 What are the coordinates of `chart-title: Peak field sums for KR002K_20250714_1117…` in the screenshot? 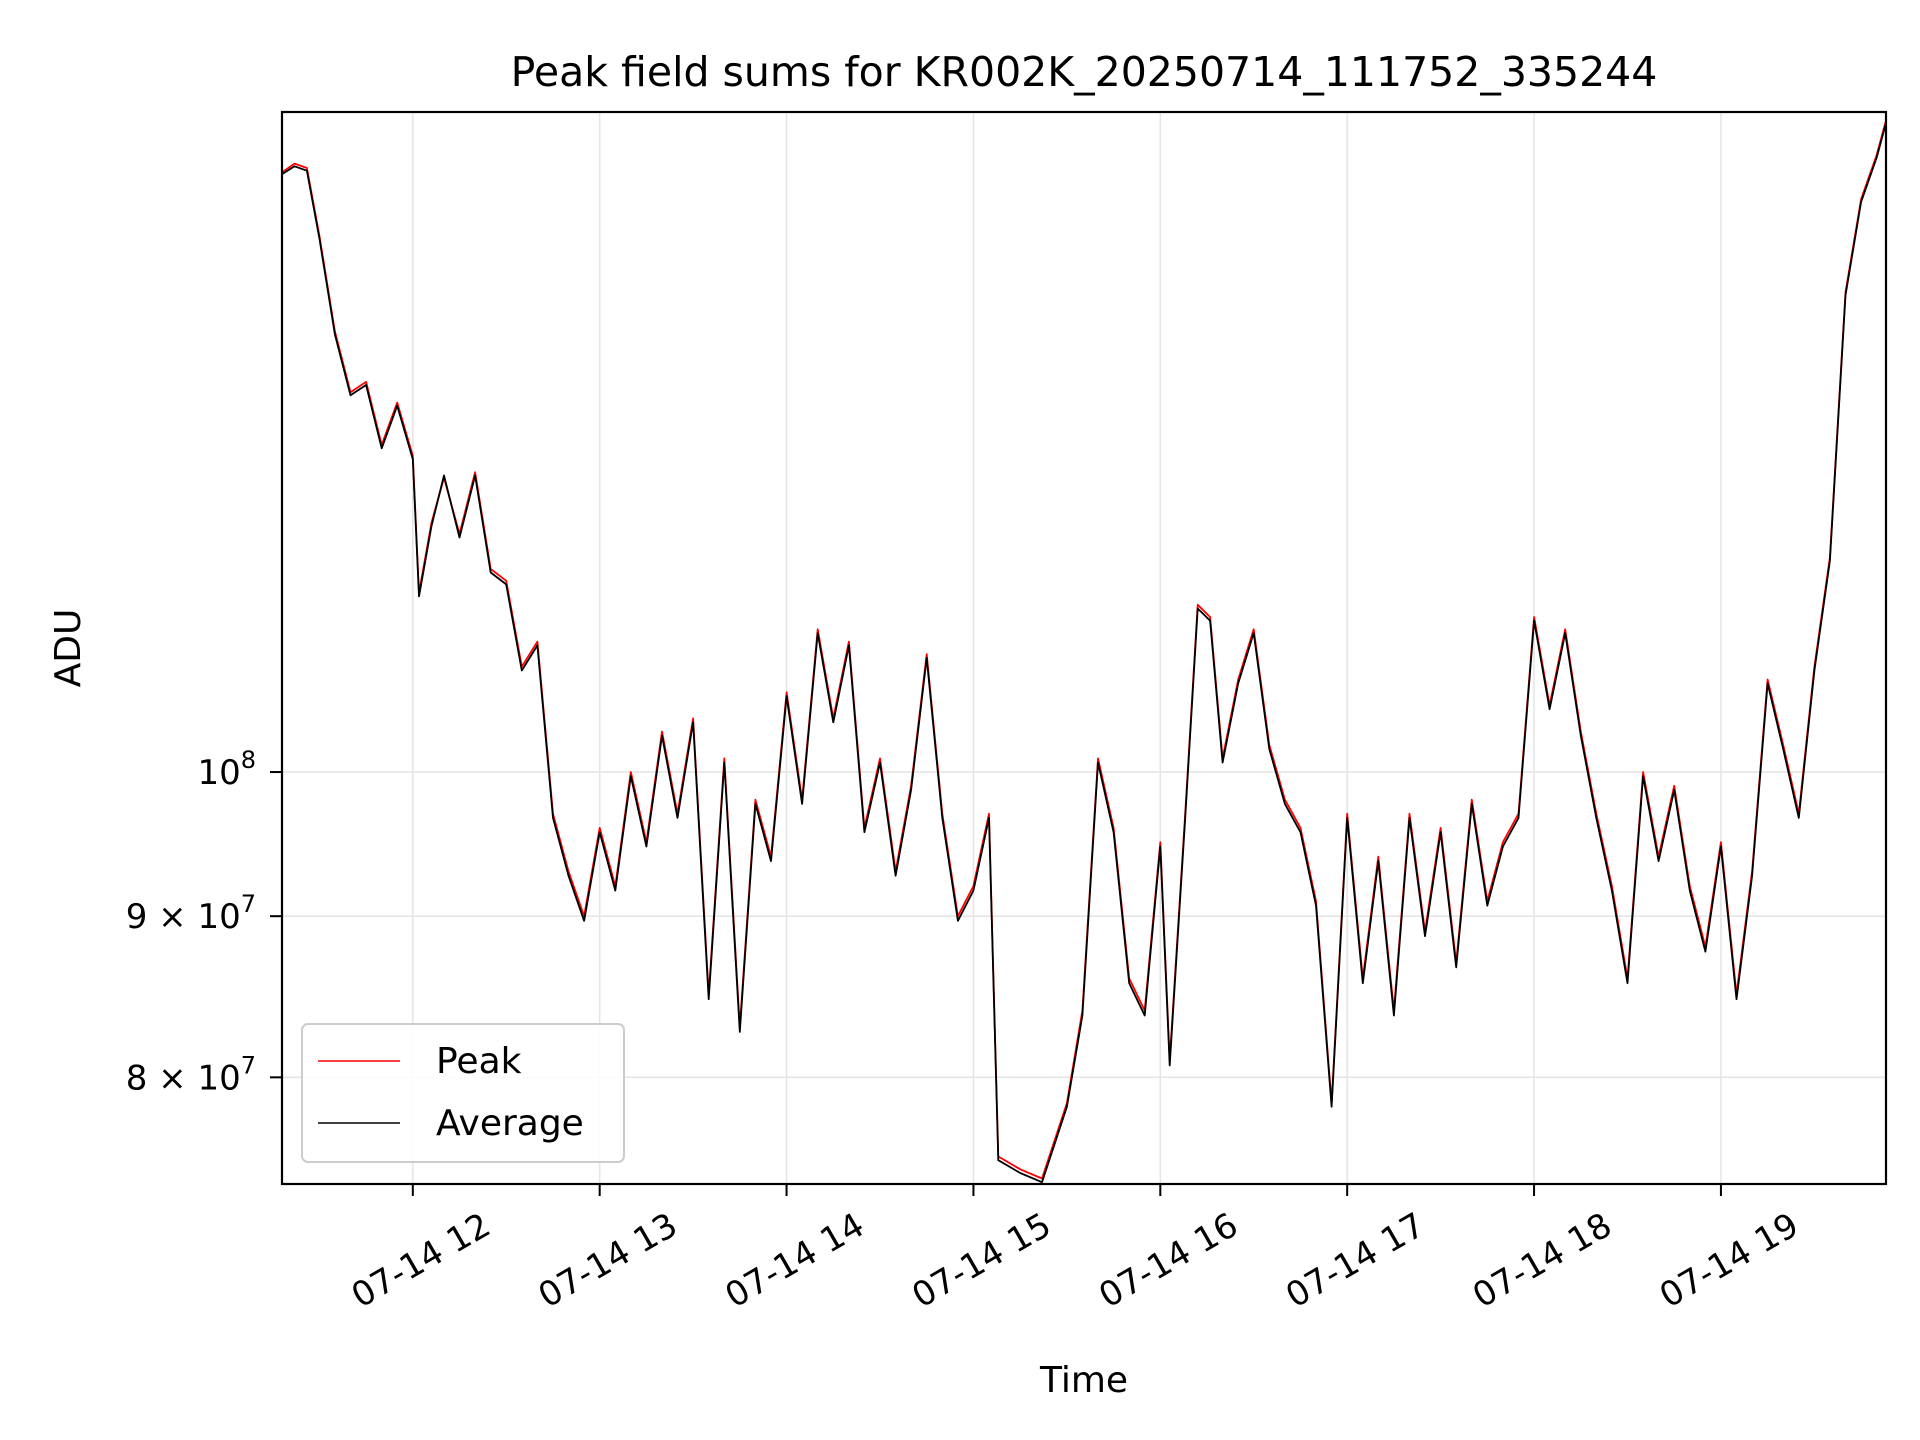 It's located at (1084, 72).